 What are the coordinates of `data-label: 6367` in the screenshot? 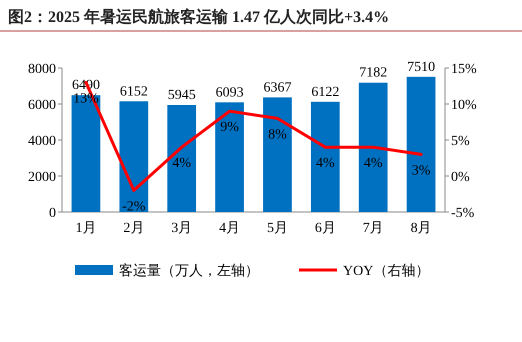 It's located at (277, 88).